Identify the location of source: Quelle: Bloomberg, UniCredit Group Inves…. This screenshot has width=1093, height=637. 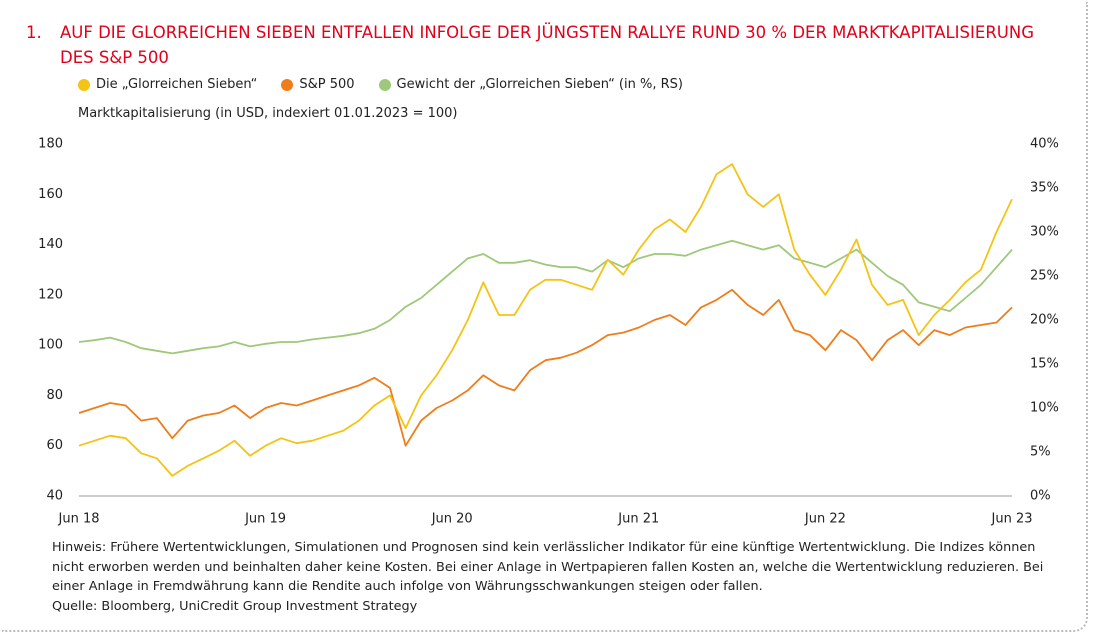
(235, 606).